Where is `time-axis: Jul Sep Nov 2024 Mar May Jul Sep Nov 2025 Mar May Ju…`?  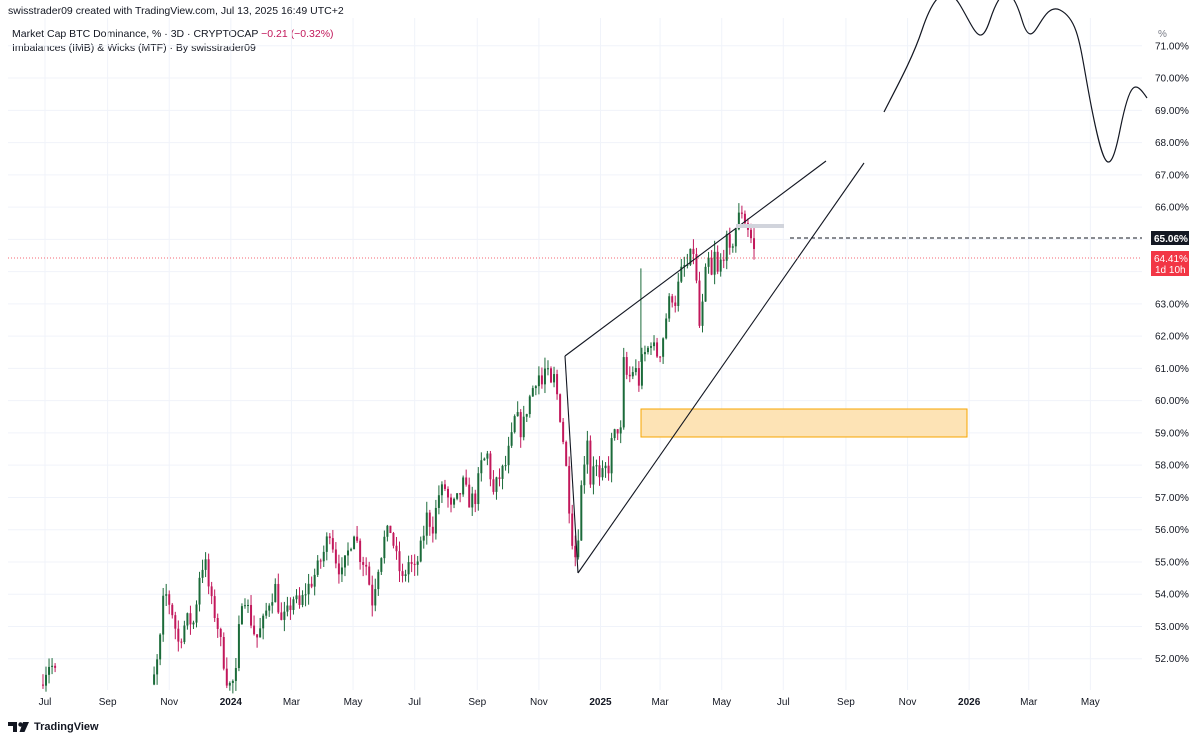 time-axis: Jul Sep Nov 2024 Mar May Jul Sep Nov 2025 Mar May Ju… is located at coordinates (569, 702).